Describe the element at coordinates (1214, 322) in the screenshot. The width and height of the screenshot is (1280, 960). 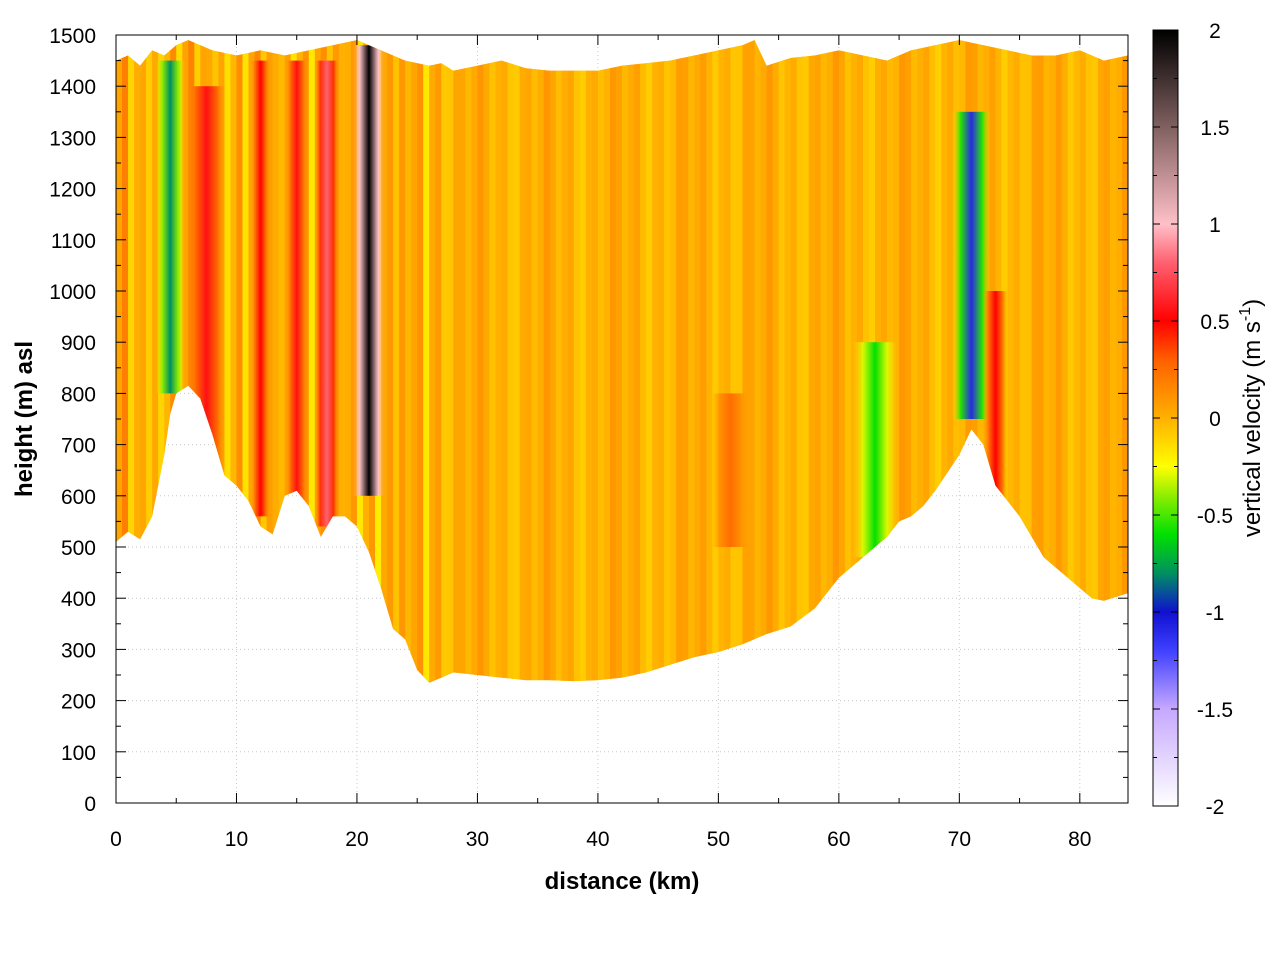
I see `colorbar-tick-label: 0.5` at that location.